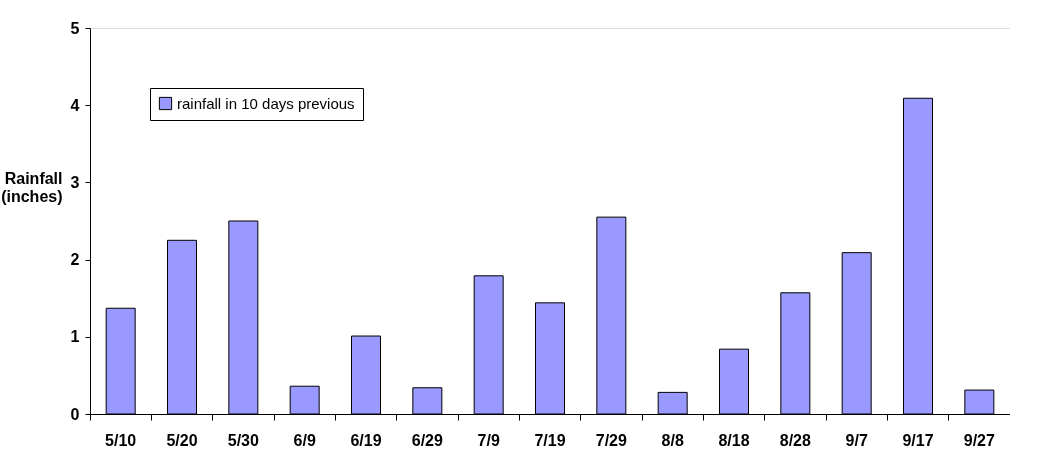  What do you see at coordinates (672, 440) in the screenshot?
I see `x-tick-label: 8/8` at bounding box center [672, 440].